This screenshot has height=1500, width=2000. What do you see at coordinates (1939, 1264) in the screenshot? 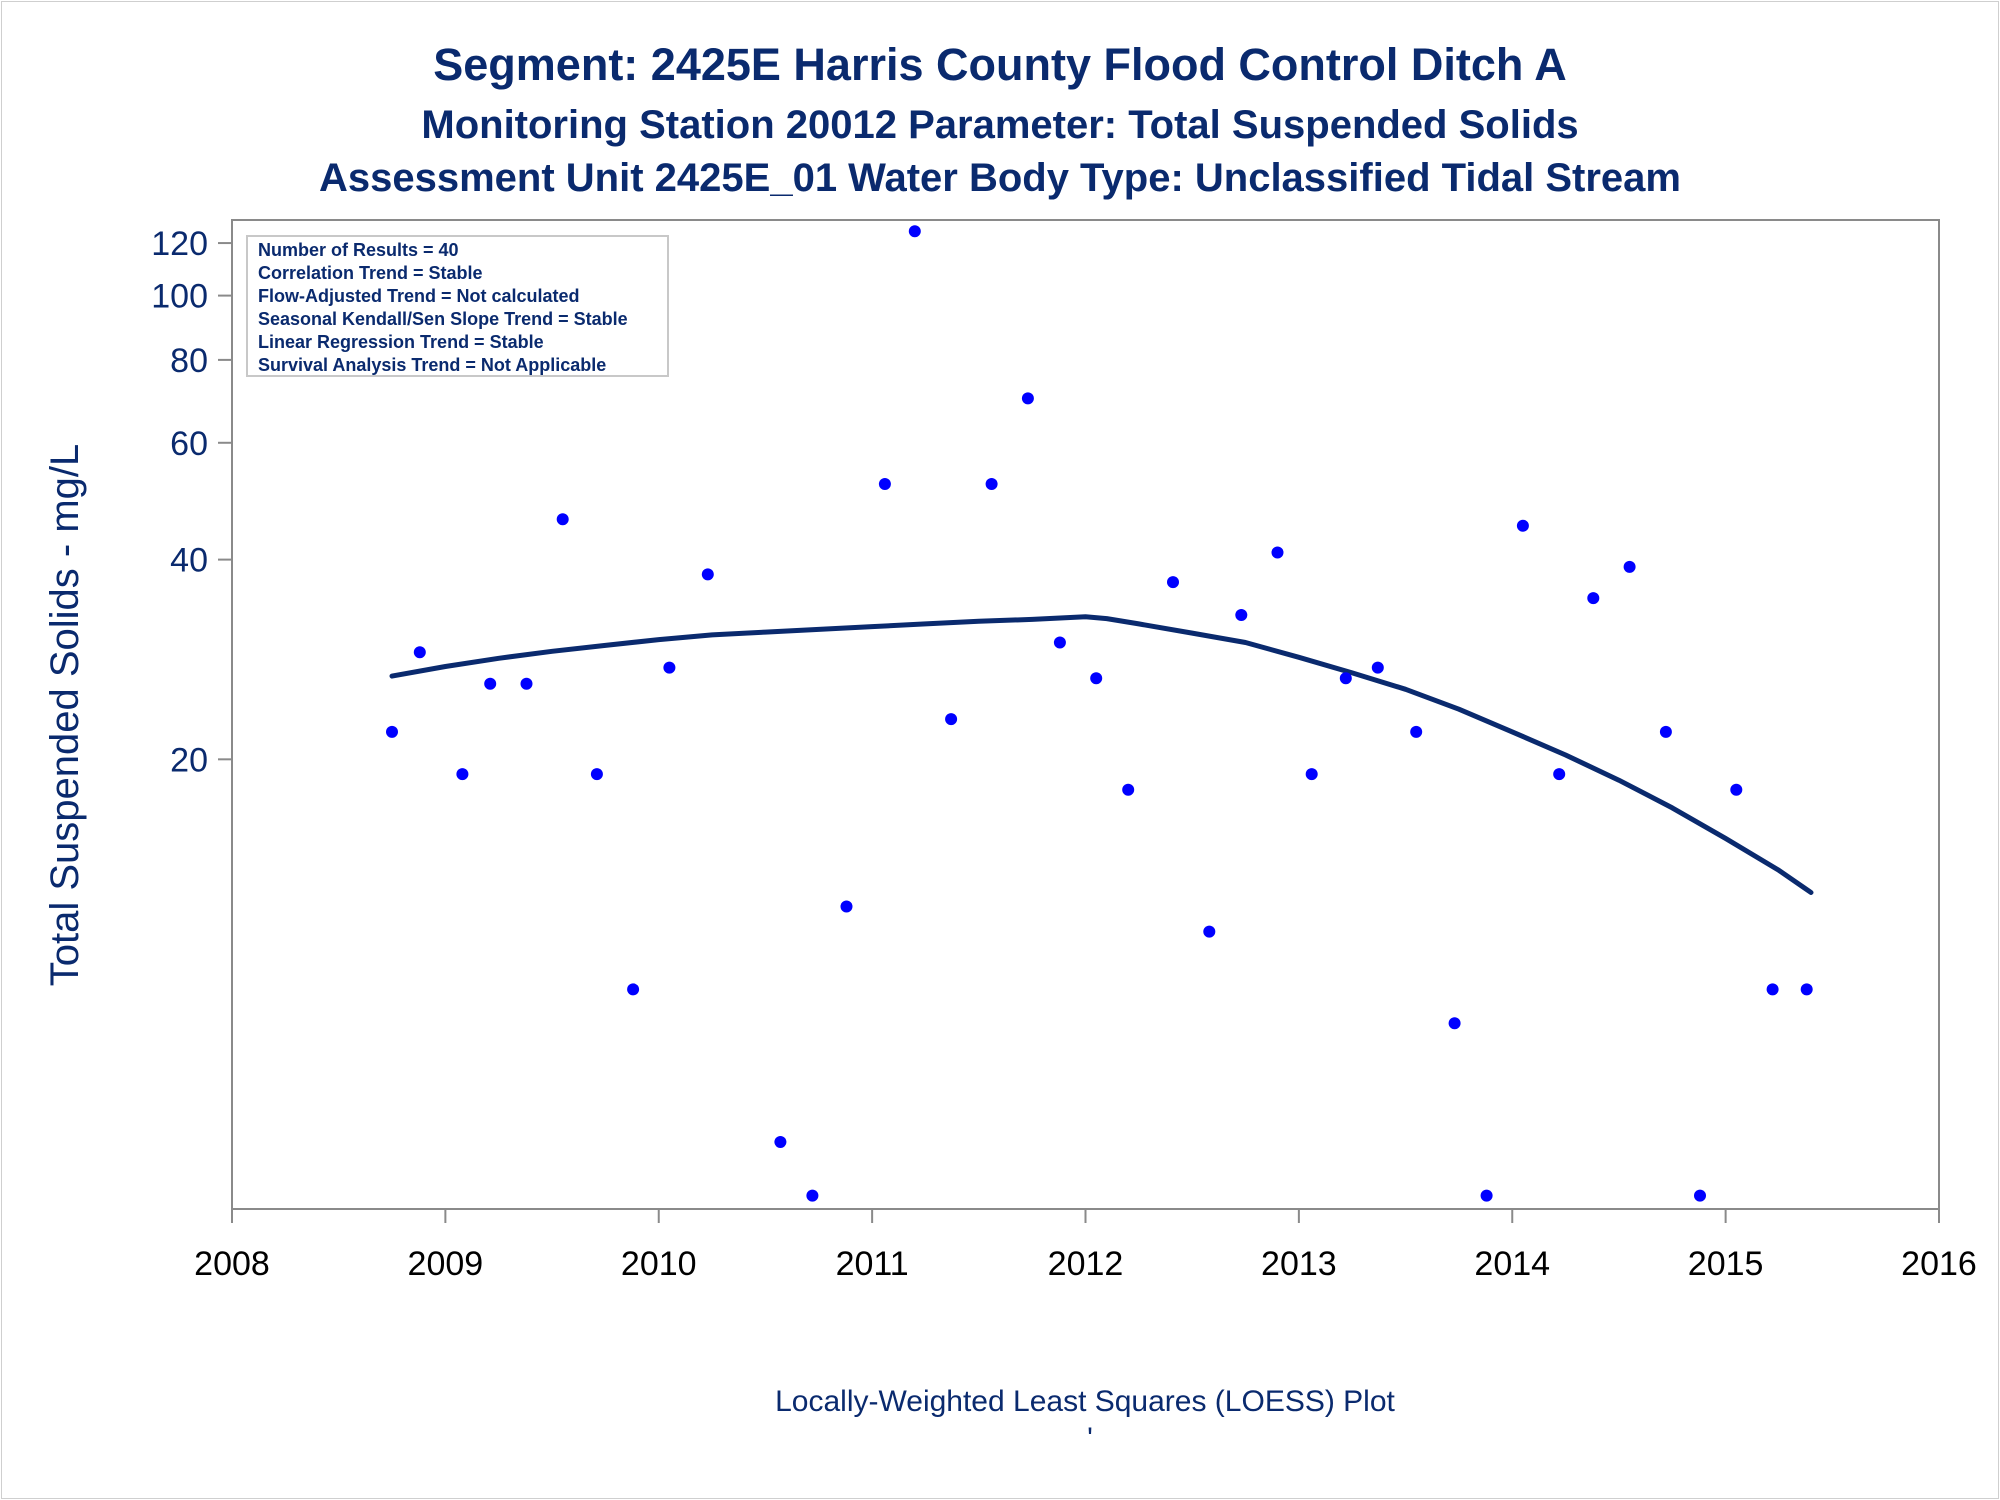
I see `x-tick-label: 2016` at bounding box center [1939, 1264].